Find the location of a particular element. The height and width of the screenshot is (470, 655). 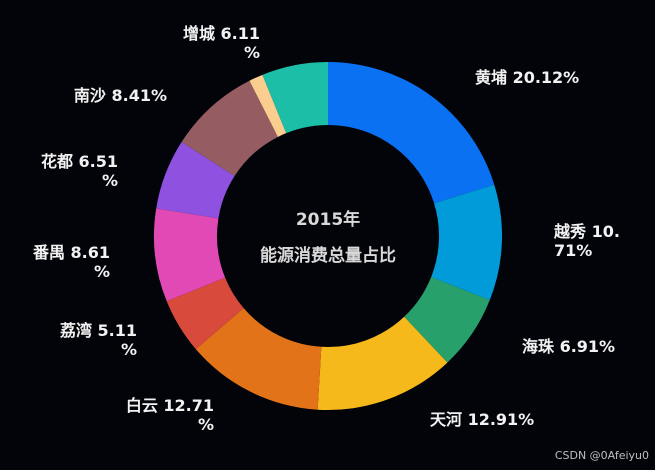

chart-title-line-2: 能源消费总量占比 is located at coordinates (328, 255).